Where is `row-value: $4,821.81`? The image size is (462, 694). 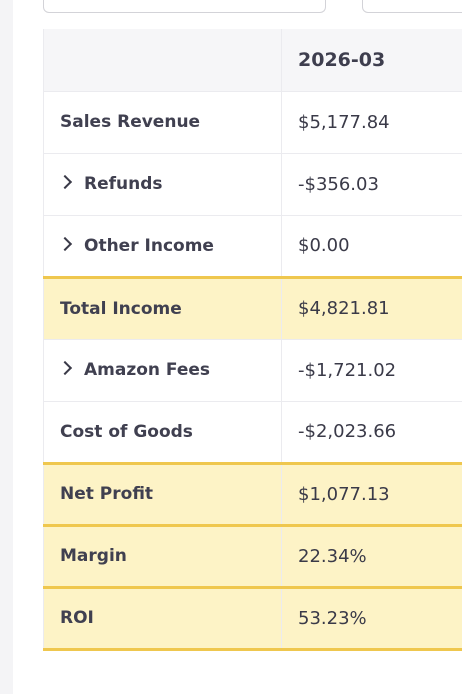
row-value: $4,821.81 is located at coordinates (371, 307).